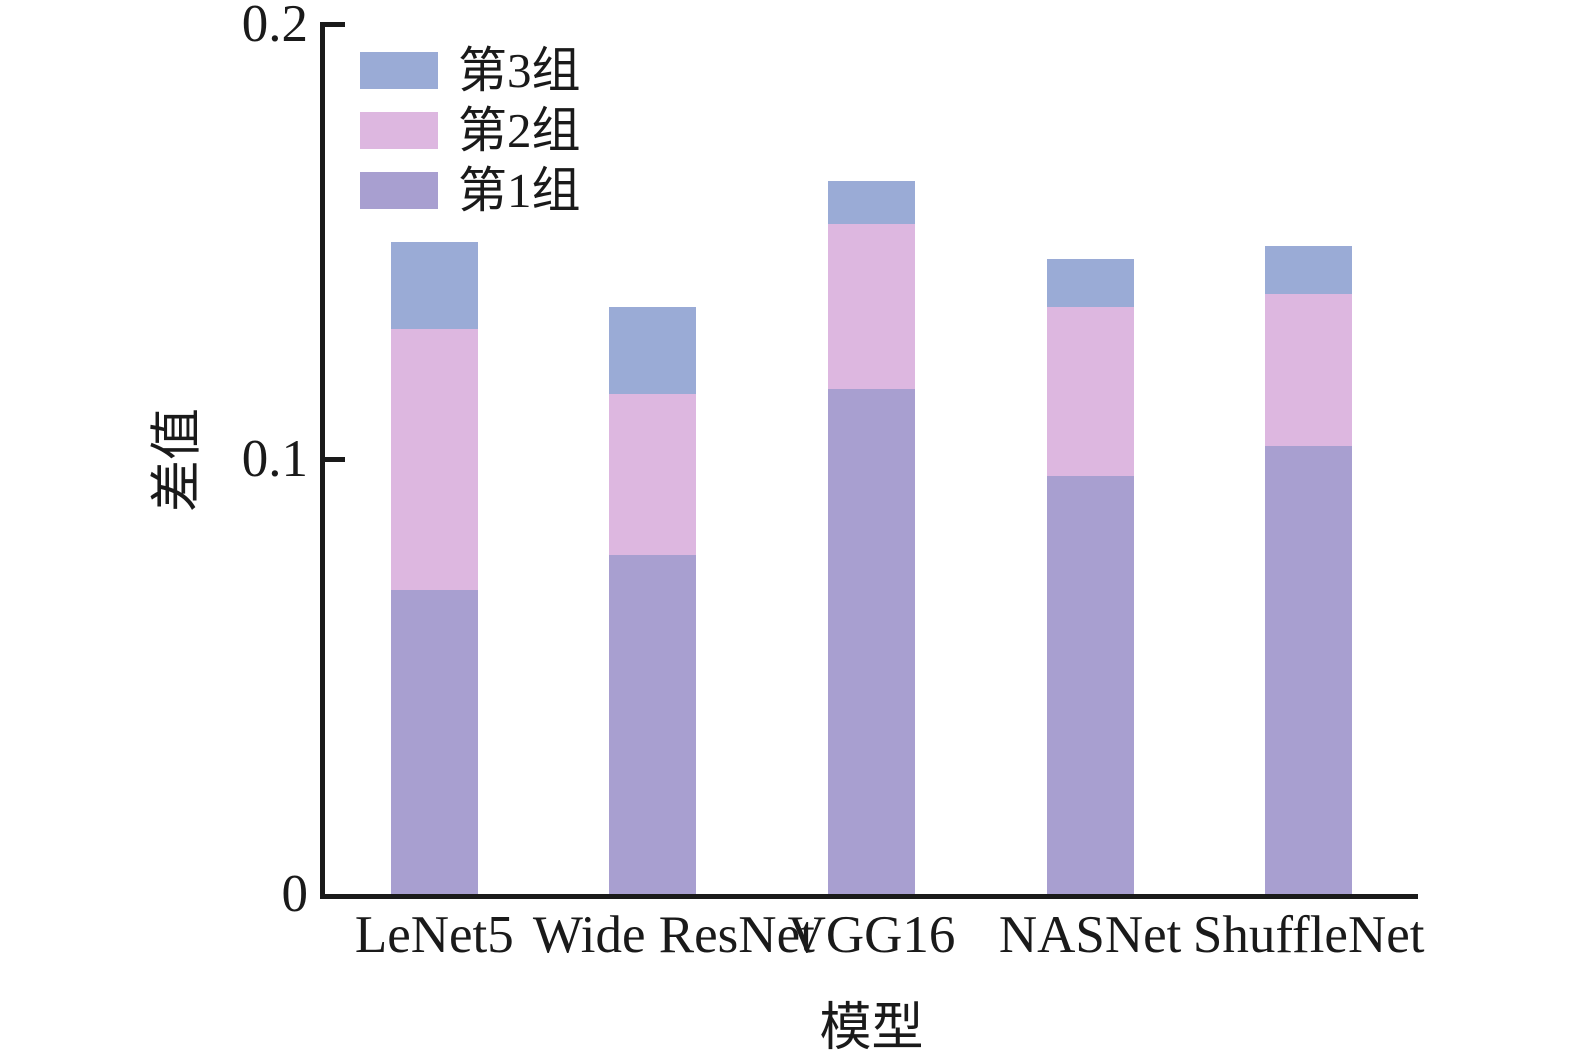  I want to click on legend-swatch-第1组, so click(399, 190).